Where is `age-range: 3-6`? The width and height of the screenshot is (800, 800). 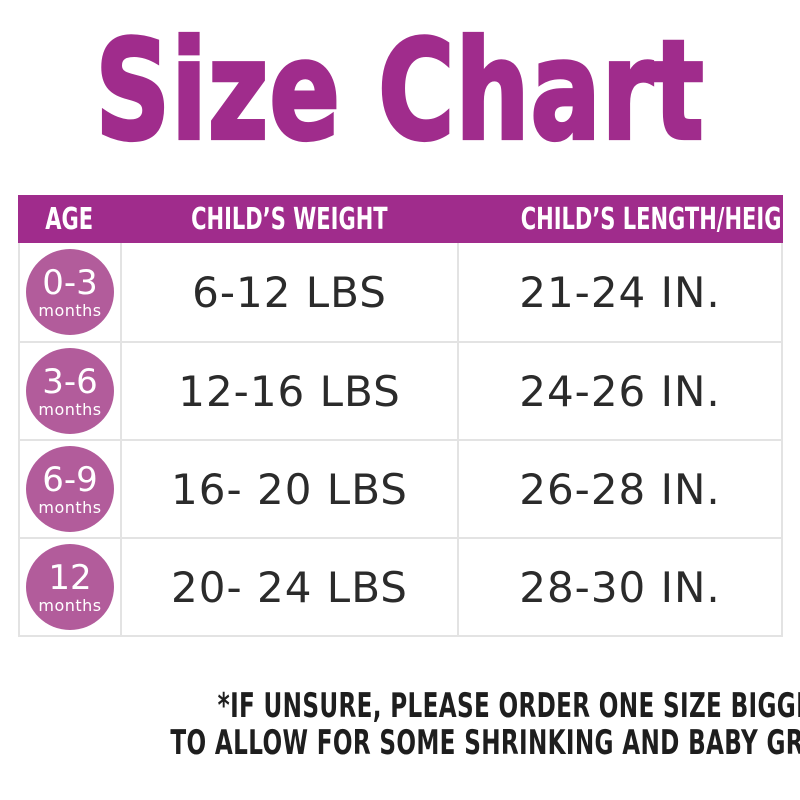 age-range: 3-6 is located at coordinates (70, 381).